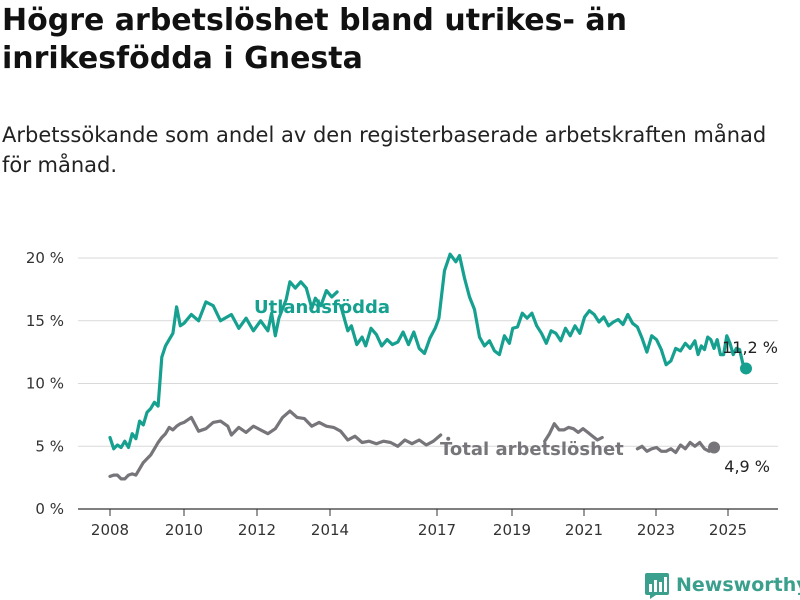  I want to click on y-axis-tick-labels: 0 % 5 % 10 % 15 % 20 %, so click(45, 383).